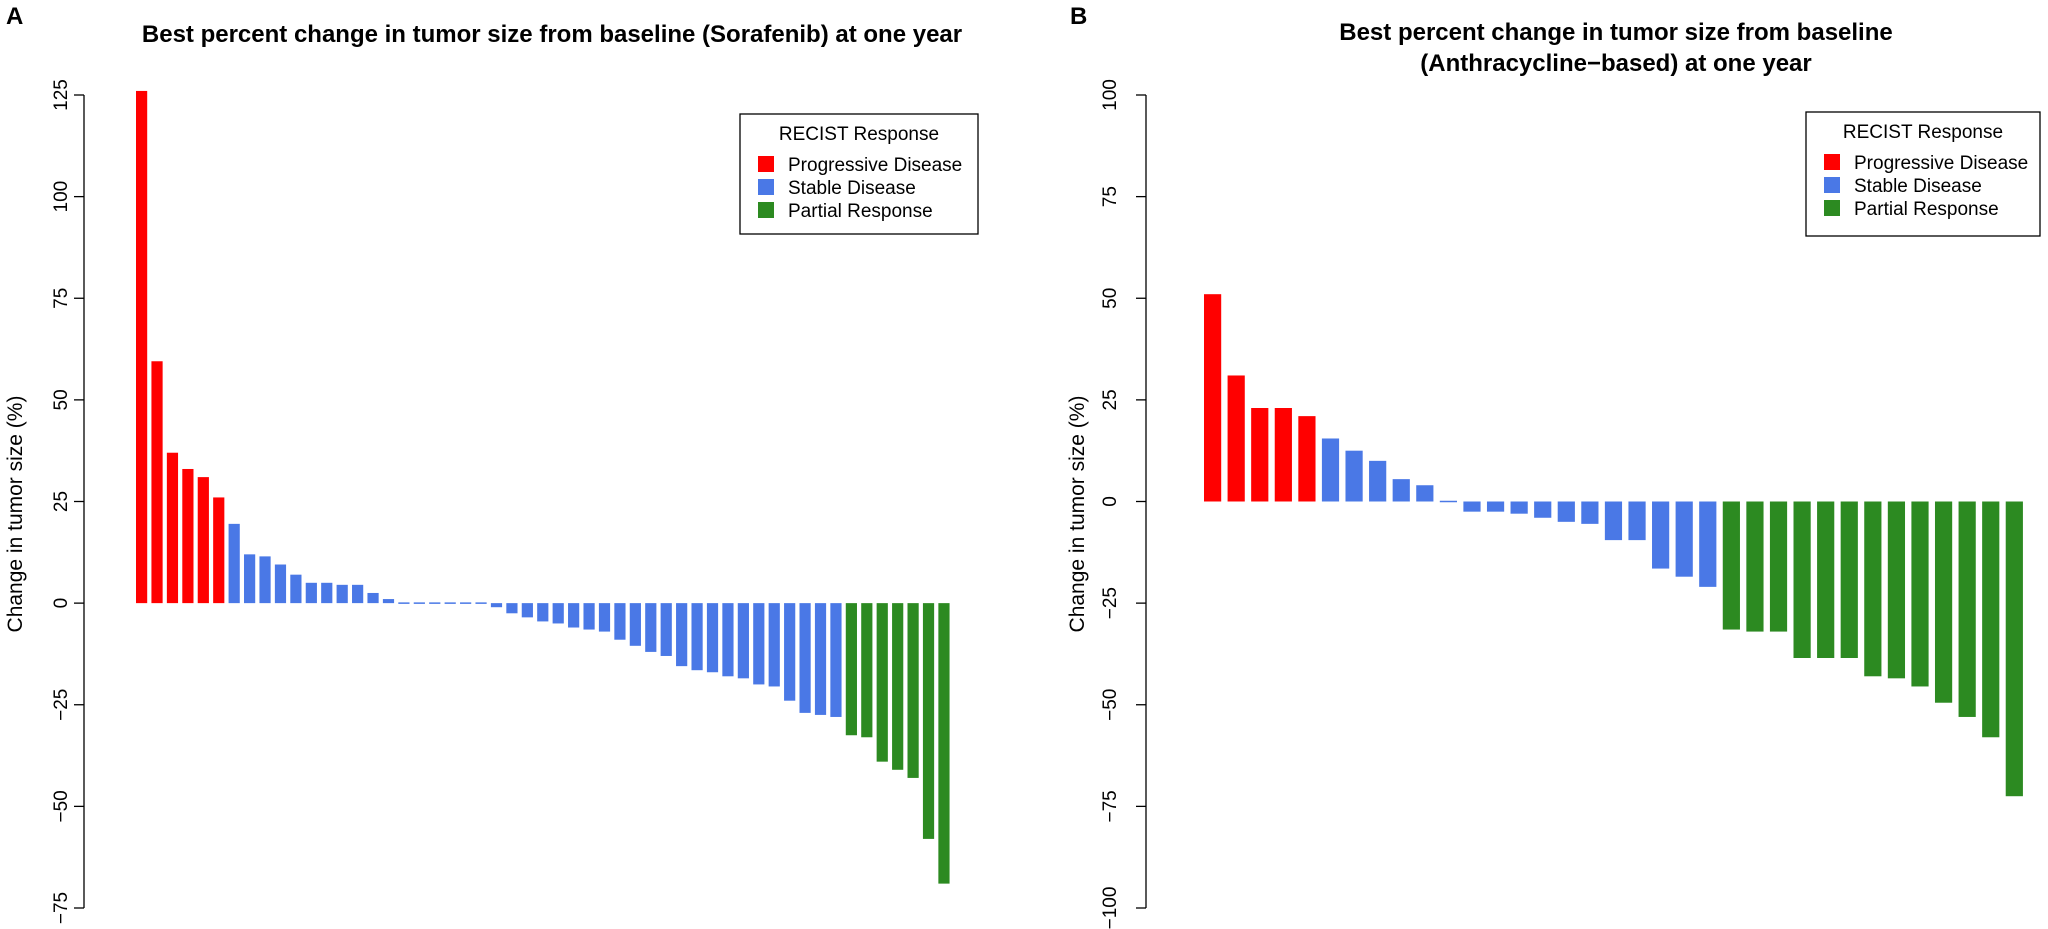  Describe the element at coordinates (1110, 95) in the screenshot. I see `chart-b-y-tick-label: 100` at that location.